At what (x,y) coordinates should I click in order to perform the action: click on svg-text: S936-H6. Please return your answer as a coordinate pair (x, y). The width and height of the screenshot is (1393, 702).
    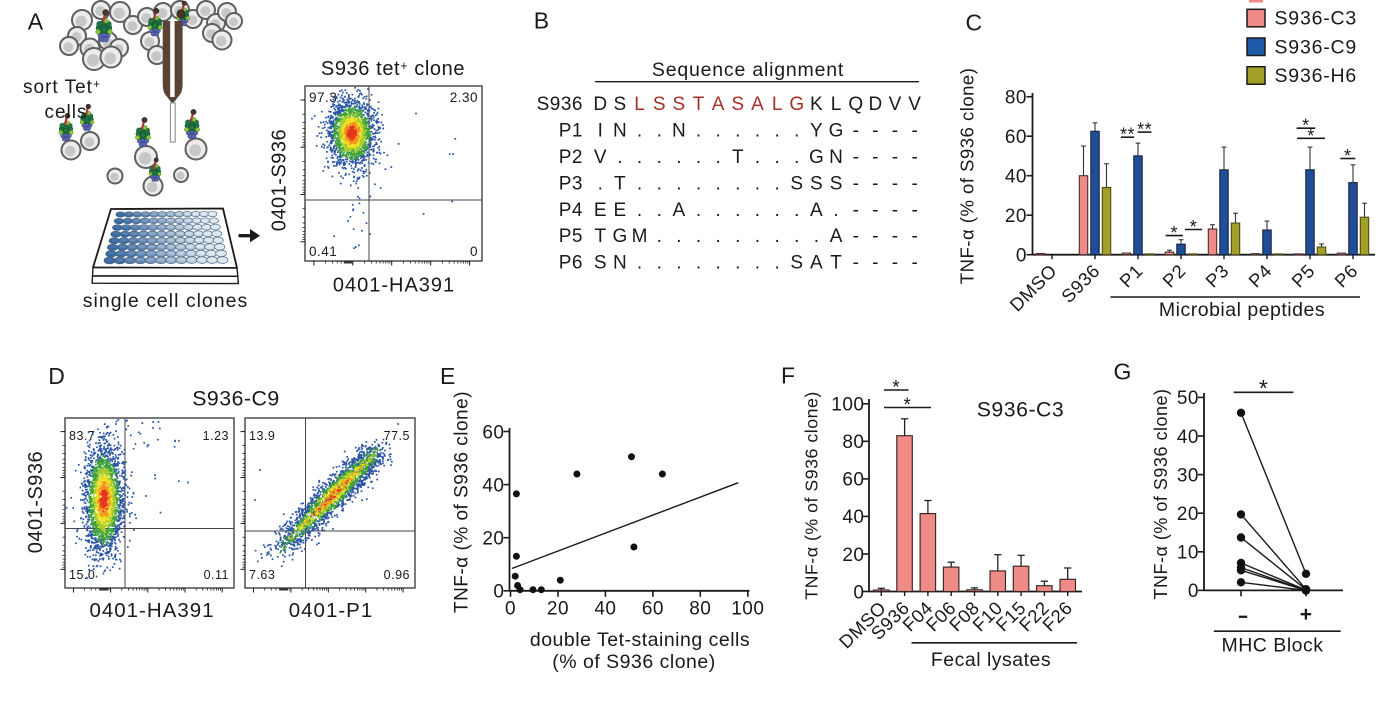
    Looking at the image, I should click on (1316, 76).